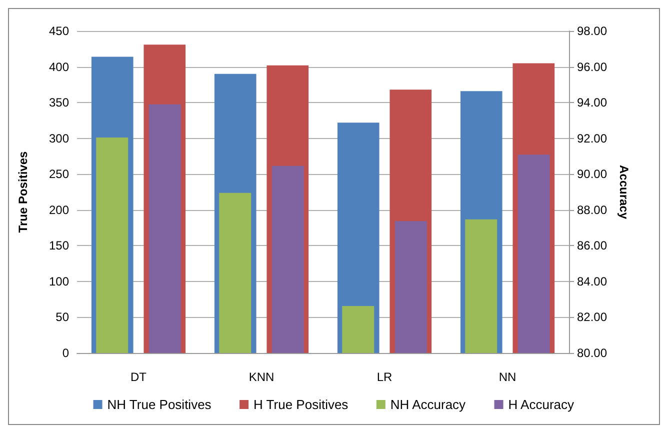 The width and height of the screenshot is (668, 435). I want to click on y2-tick-label: 98.00, so click(592, 31).